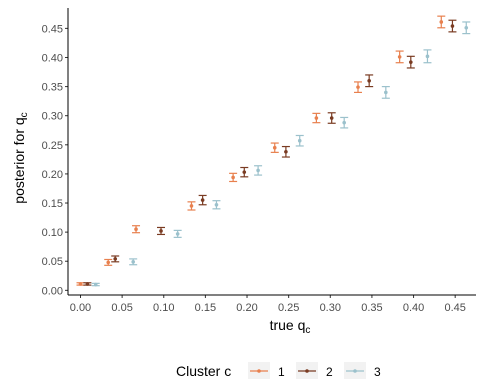  Describe the element at coordinates (121, 308) in the screenshot. I see `x-tick-label: 0.05` at that location.